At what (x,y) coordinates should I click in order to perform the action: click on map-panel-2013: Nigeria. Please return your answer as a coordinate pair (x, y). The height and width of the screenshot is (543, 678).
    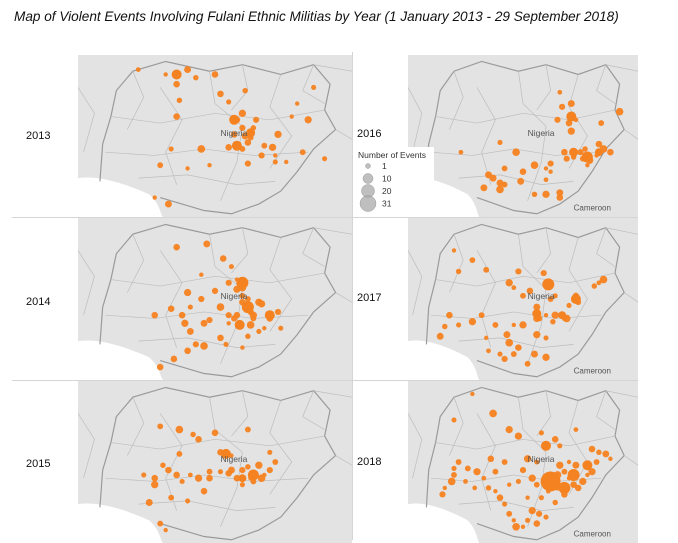
    Looking at the image, I should click on (215, 136).